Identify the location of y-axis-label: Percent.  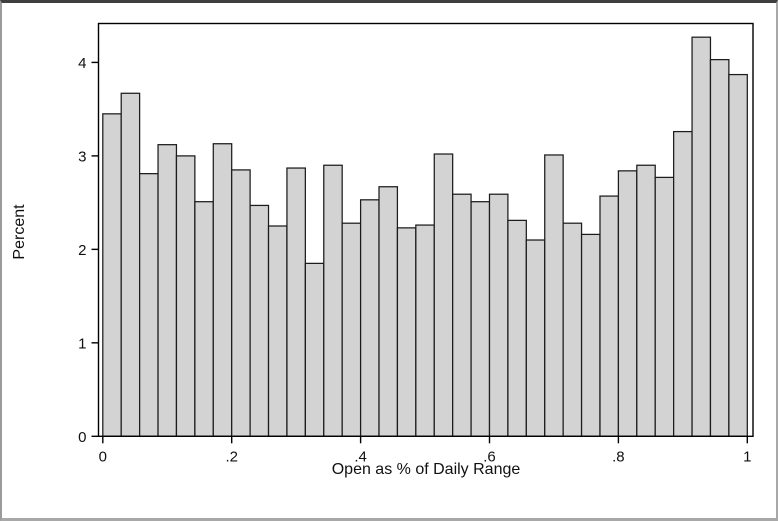
(19, 232).